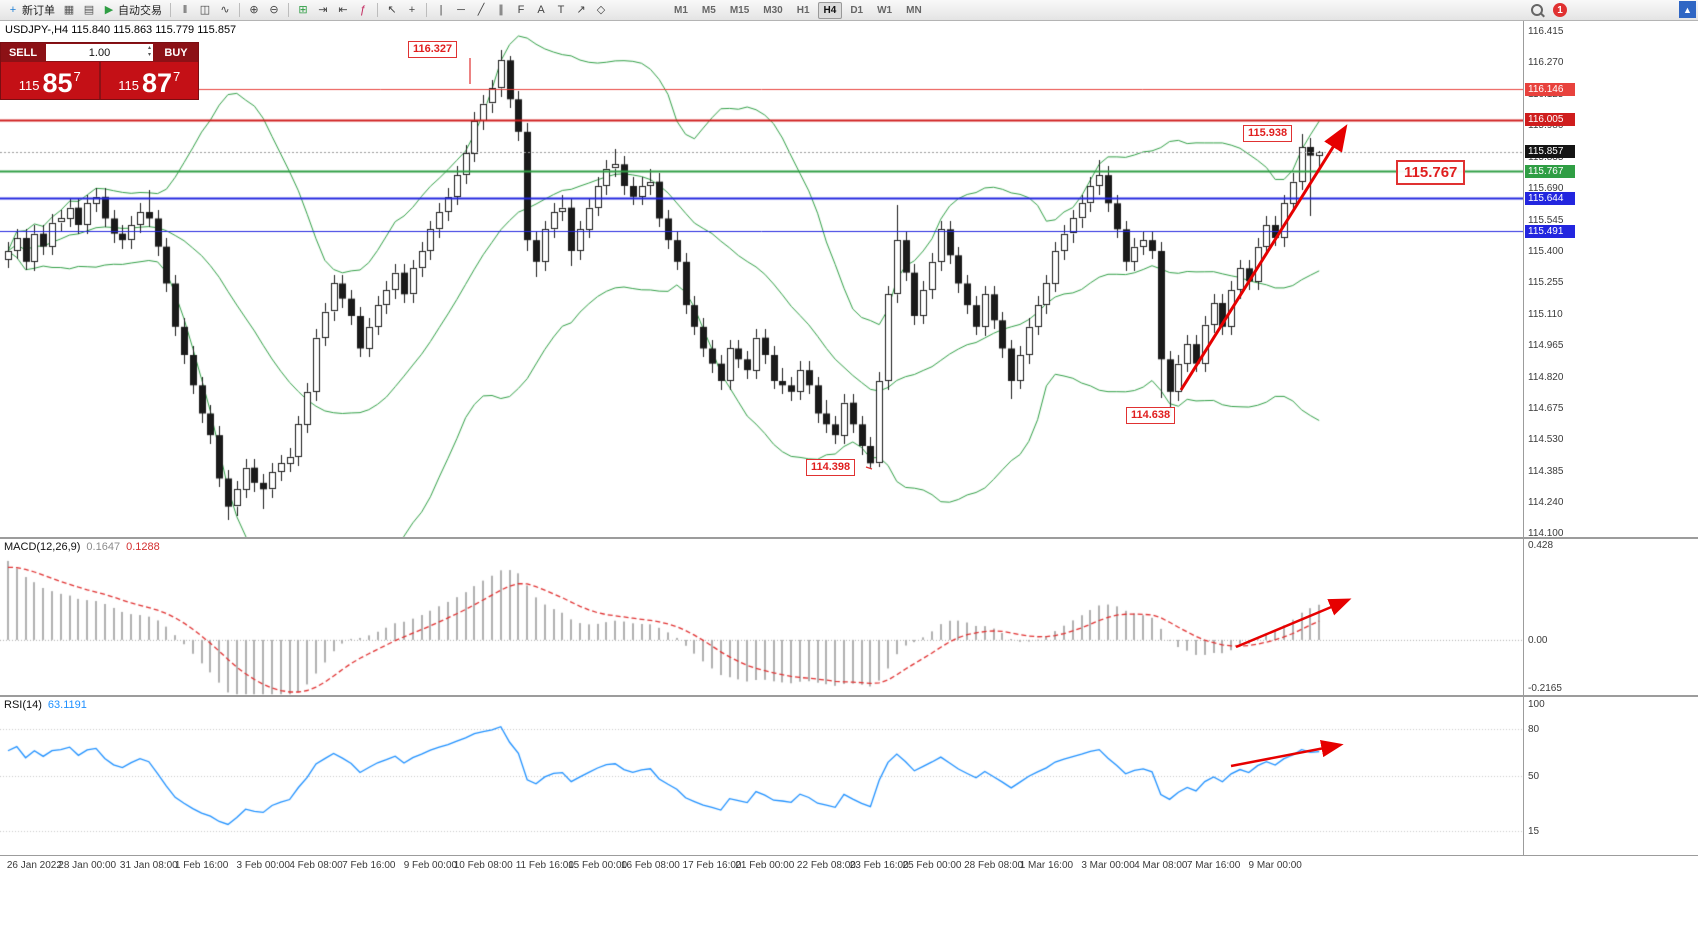  Describe the element at coordinates (433, 49) in the screenshot. I see `price-label-116327: 116.327` at that location.